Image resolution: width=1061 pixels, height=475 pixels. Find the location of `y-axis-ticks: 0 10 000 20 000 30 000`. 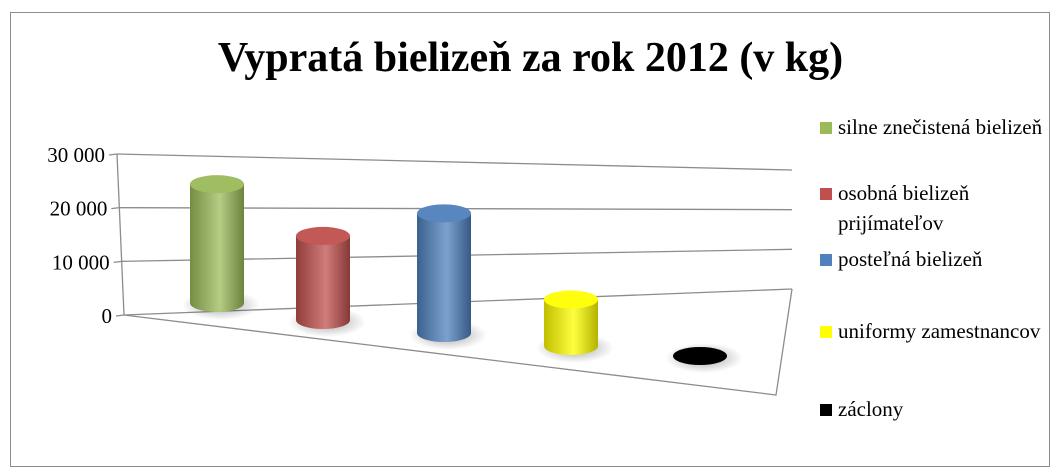

y-axis-ticks: 0 10 000 20 000 30 000 is located at coordinates (79, 235).